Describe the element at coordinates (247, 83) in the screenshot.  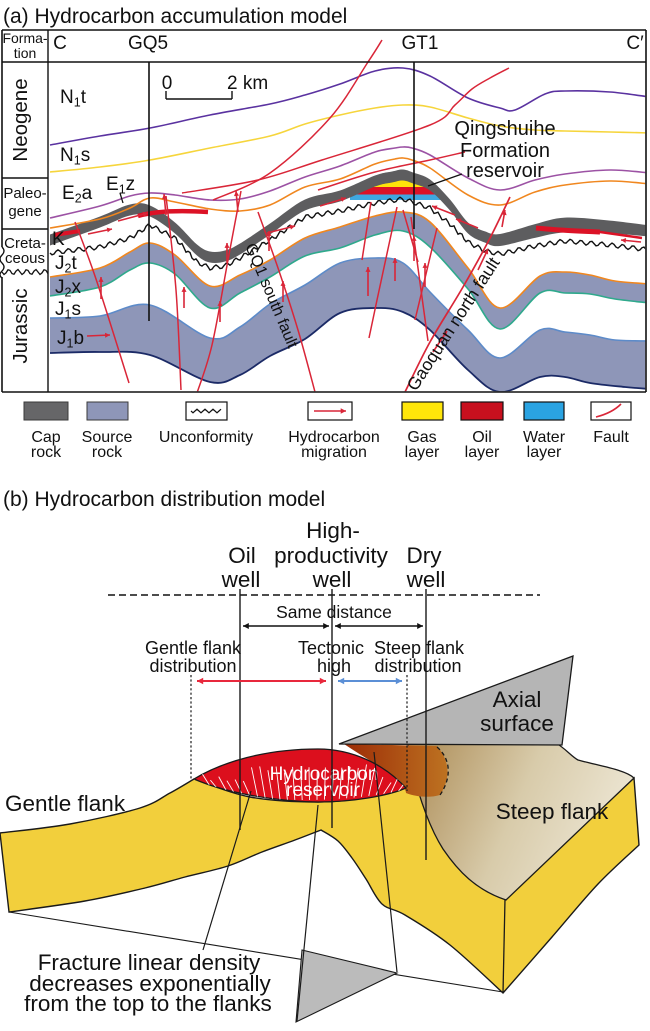
I see `svg-text: 2 km` at that location.